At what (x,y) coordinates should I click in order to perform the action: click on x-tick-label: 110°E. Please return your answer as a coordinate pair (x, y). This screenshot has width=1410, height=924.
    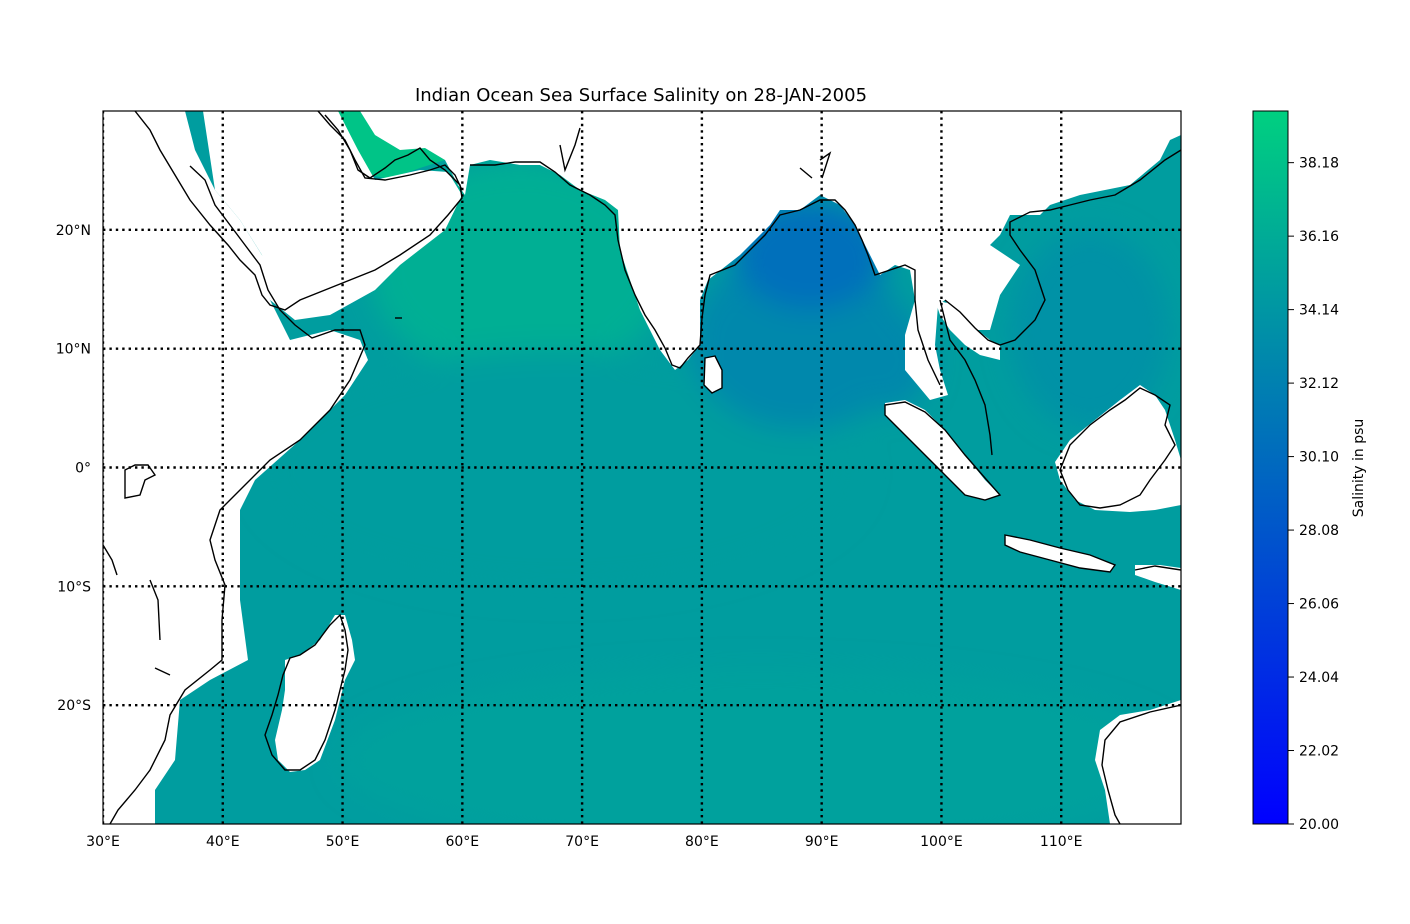
    Looking at the image, I should click on (1061, 842).